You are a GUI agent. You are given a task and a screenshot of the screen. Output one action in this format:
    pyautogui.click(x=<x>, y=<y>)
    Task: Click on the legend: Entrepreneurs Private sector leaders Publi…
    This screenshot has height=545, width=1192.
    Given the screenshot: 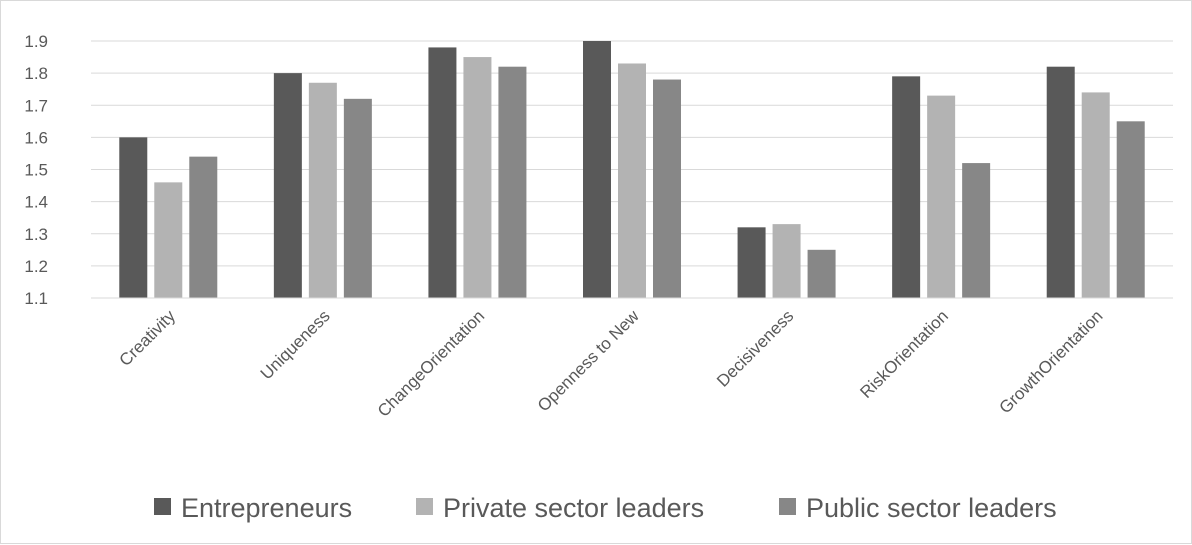 What is the action you would take?
    pyautogui.click(x=605, y=508)
    